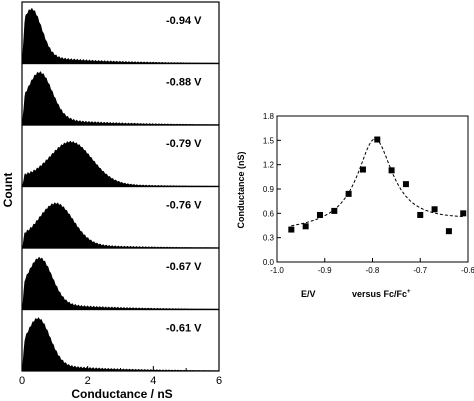  Describe the element at coordinates (184, 206) in the screenshot. I see `panel-label-3: -0.76 V` at that location.